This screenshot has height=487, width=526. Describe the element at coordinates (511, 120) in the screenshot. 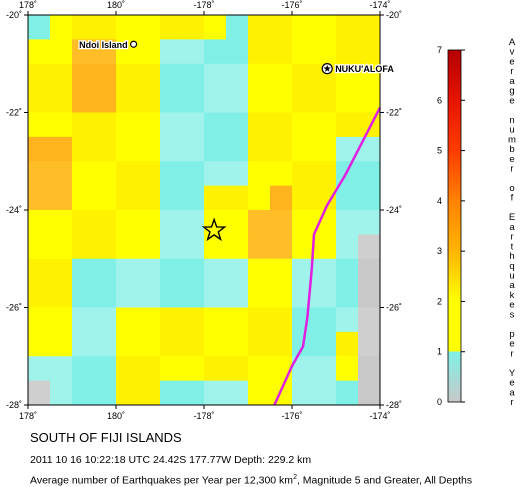

I see `colorbar-title-char: n` at that location.